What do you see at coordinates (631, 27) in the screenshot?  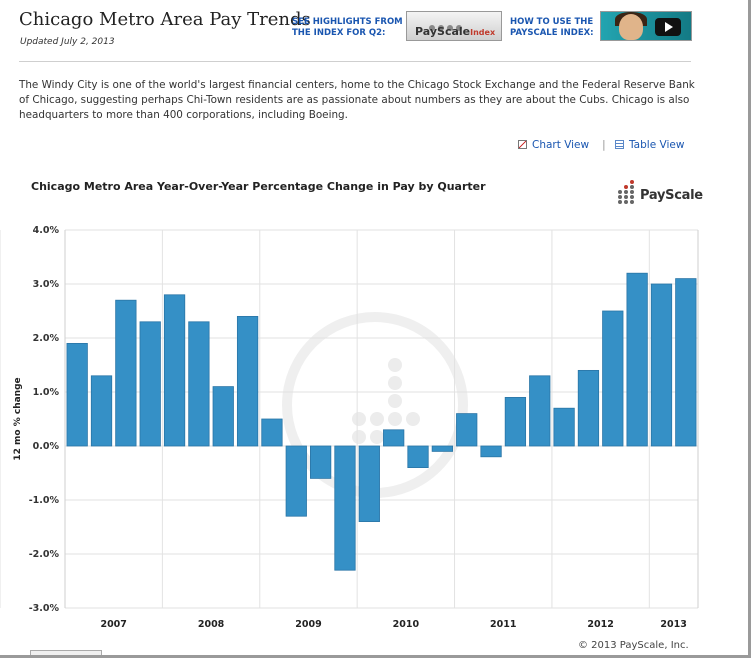 I see `presenter-avatar` at bounding box center [631, 27].